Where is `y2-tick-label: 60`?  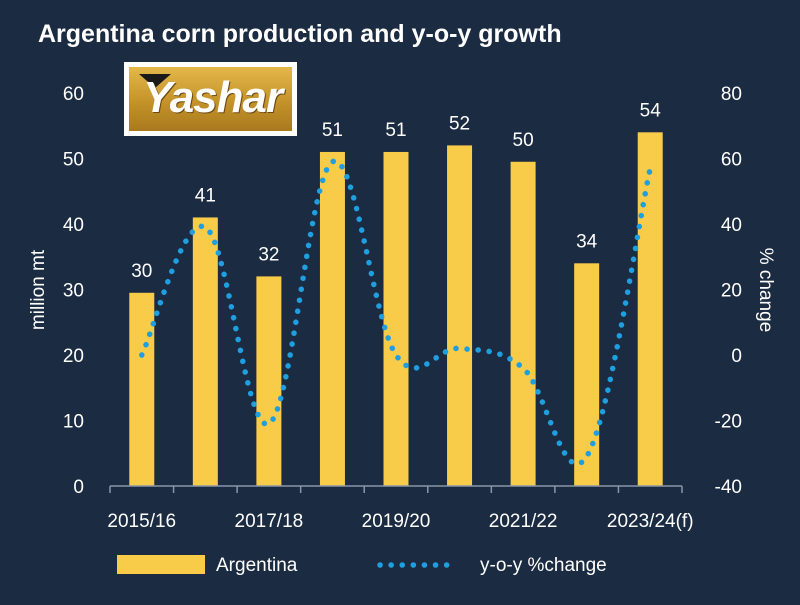 y2-tick-label: 60 is located at coordinates (731, 160).